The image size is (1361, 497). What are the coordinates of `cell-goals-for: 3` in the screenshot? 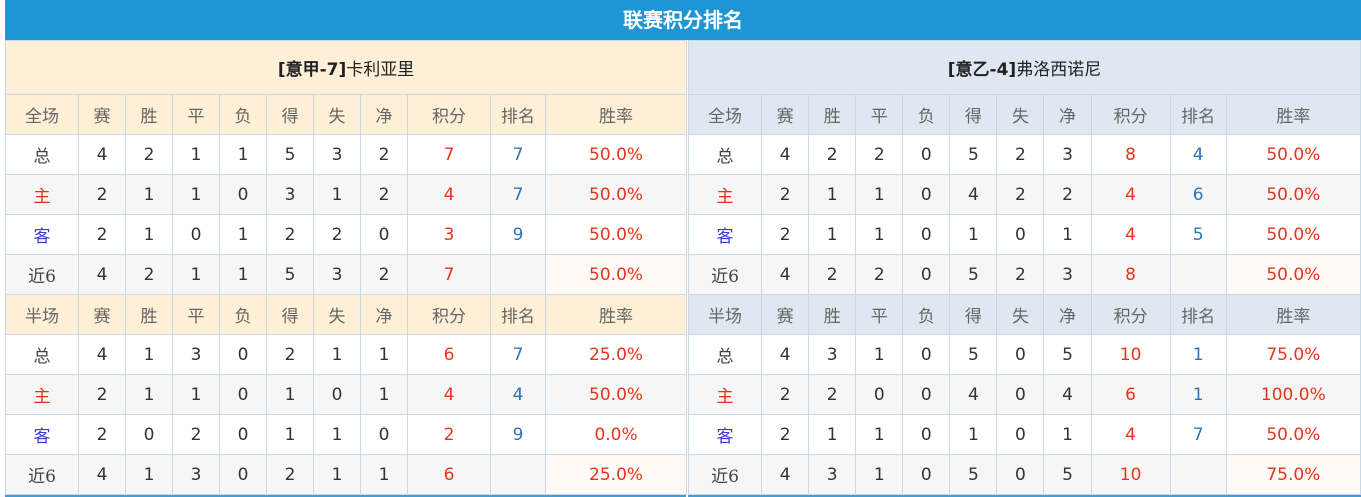 It's located at (290, 194).